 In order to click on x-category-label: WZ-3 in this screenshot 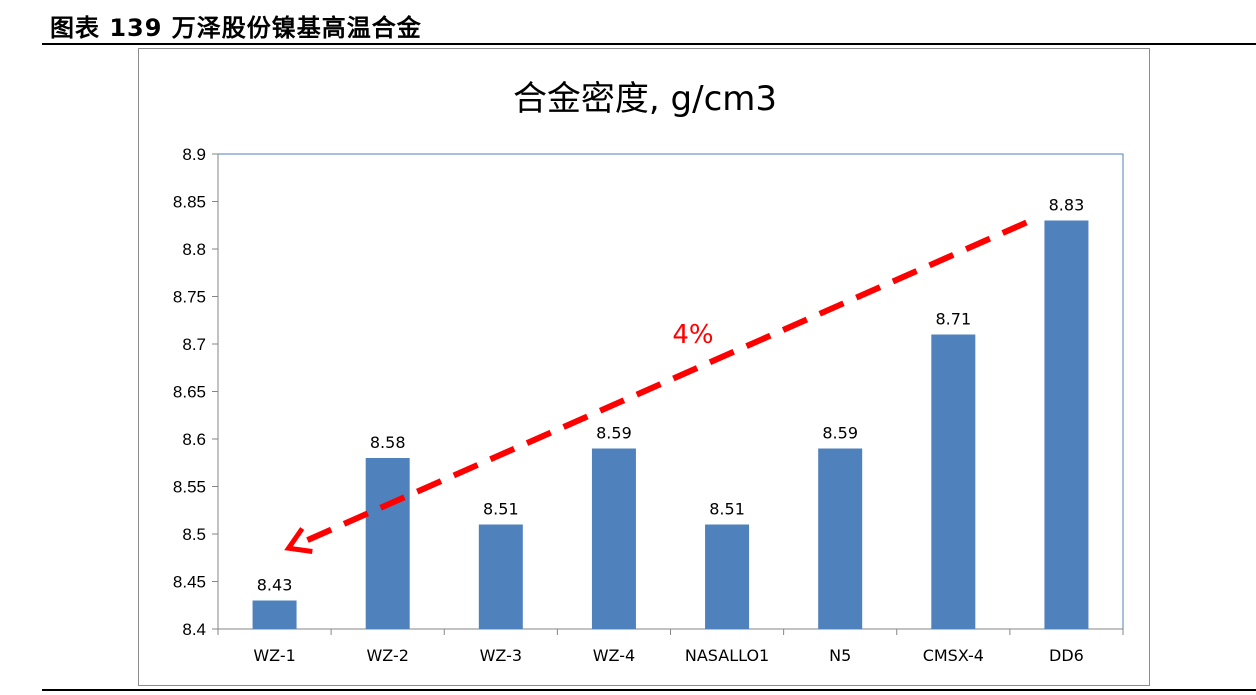, I will do `click(501, 655)`.